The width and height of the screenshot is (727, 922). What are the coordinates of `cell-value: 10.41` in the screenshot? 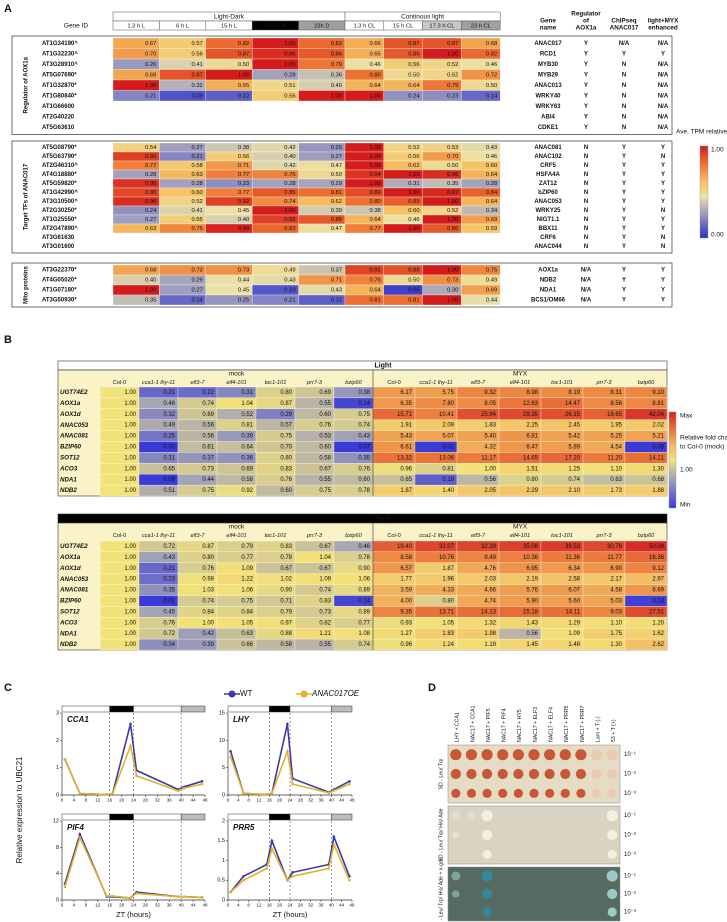 It's located at (447, 415).